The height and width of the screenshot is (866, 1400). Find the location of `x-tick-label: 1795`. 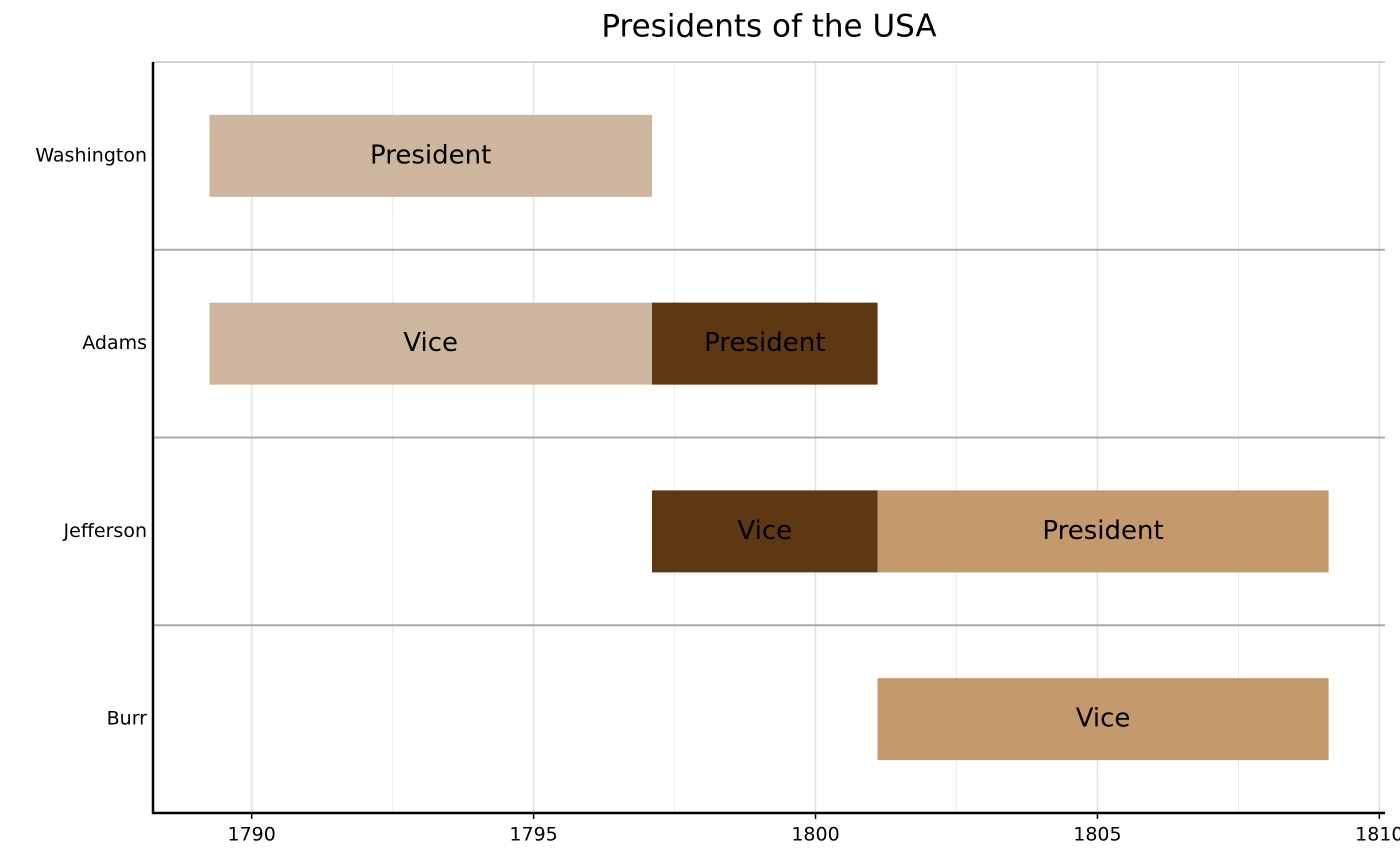

x-tick-label: 1795 is located at coordinates (533, 835).